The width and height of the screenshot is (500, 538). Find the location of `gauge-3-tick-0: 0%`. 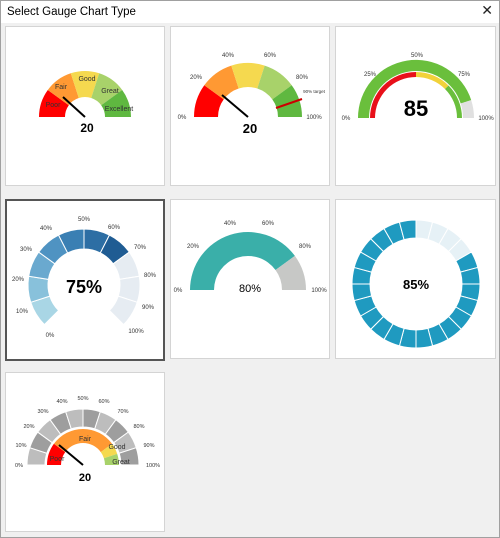

gauge-3-tick-0: 0% is located at coordinates (346, 119).